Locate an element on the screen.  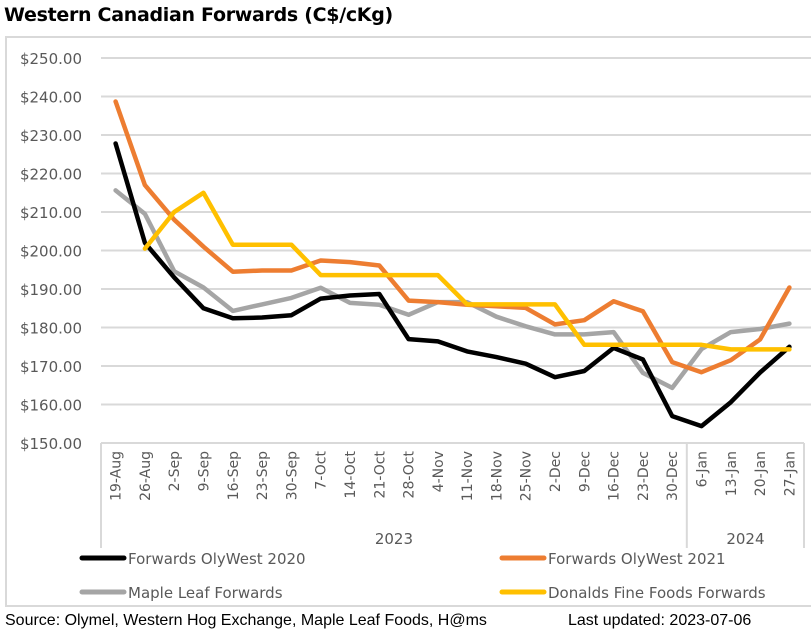
x-tick-label: 13-Jan is located at coordinates (732, 473).